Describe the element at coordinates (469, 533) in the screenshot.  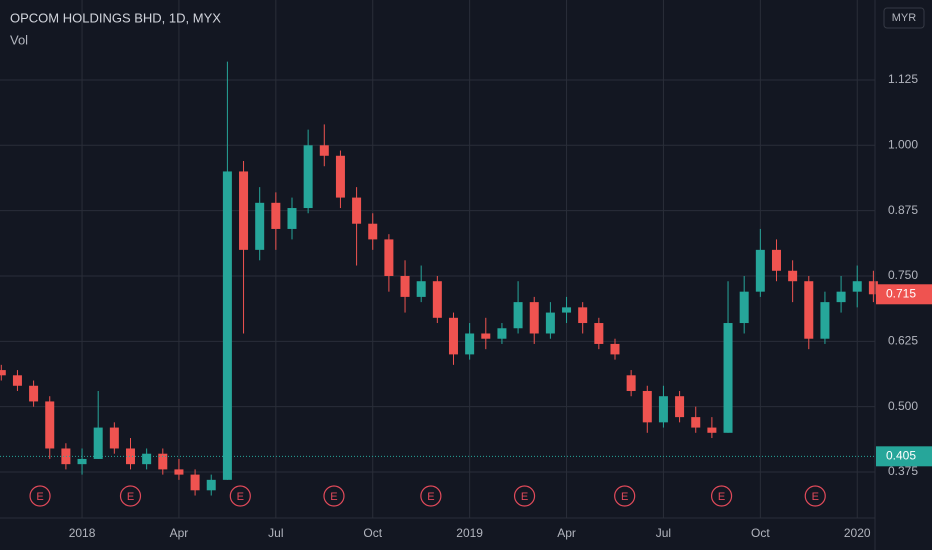
I see `x-tick-label: 2019` at that location.